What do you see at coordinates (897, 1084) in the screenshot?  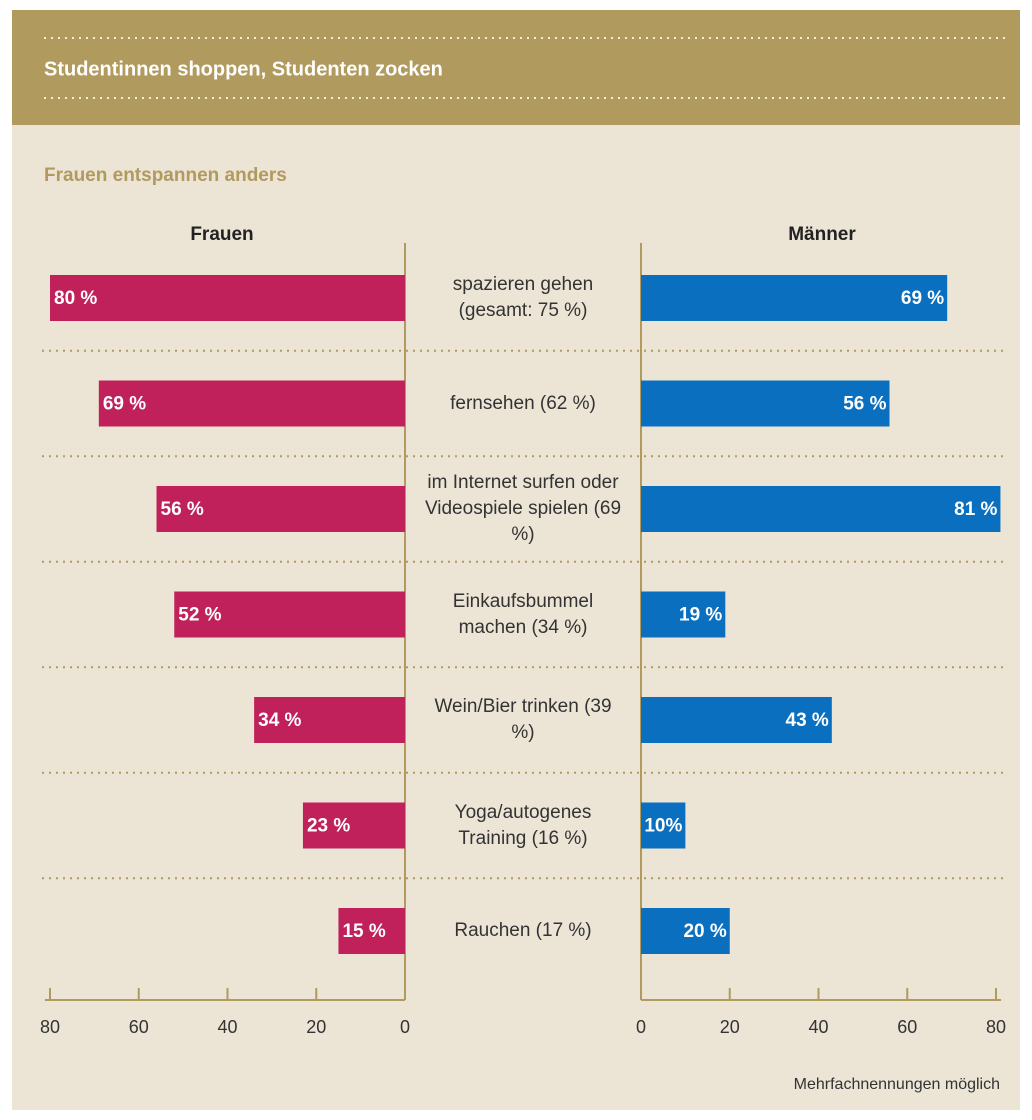 I see `note: Mehrfachnennungen möglich` at bounding box center [897, 1084].